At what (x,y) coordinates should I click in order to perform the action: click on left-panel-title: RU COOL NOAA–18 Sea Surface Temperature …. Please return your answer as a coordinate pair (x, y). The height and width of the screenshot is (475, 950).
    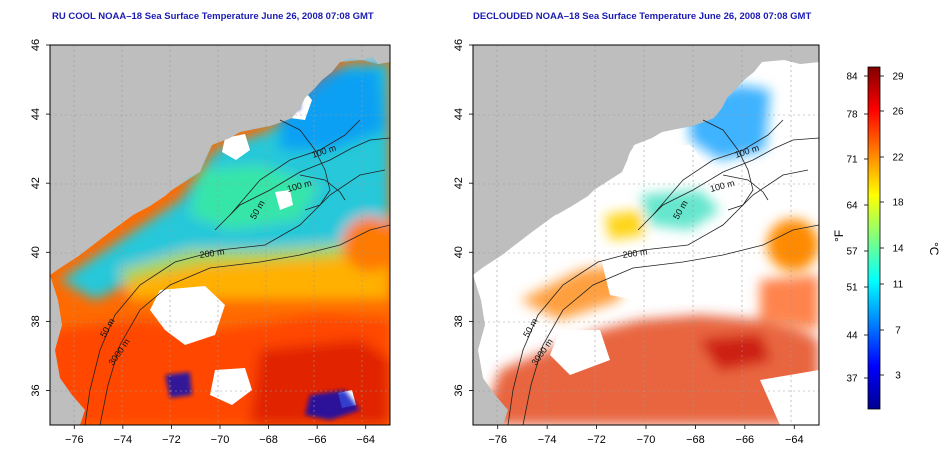
    Looking at the image, I should click on (213, 16).